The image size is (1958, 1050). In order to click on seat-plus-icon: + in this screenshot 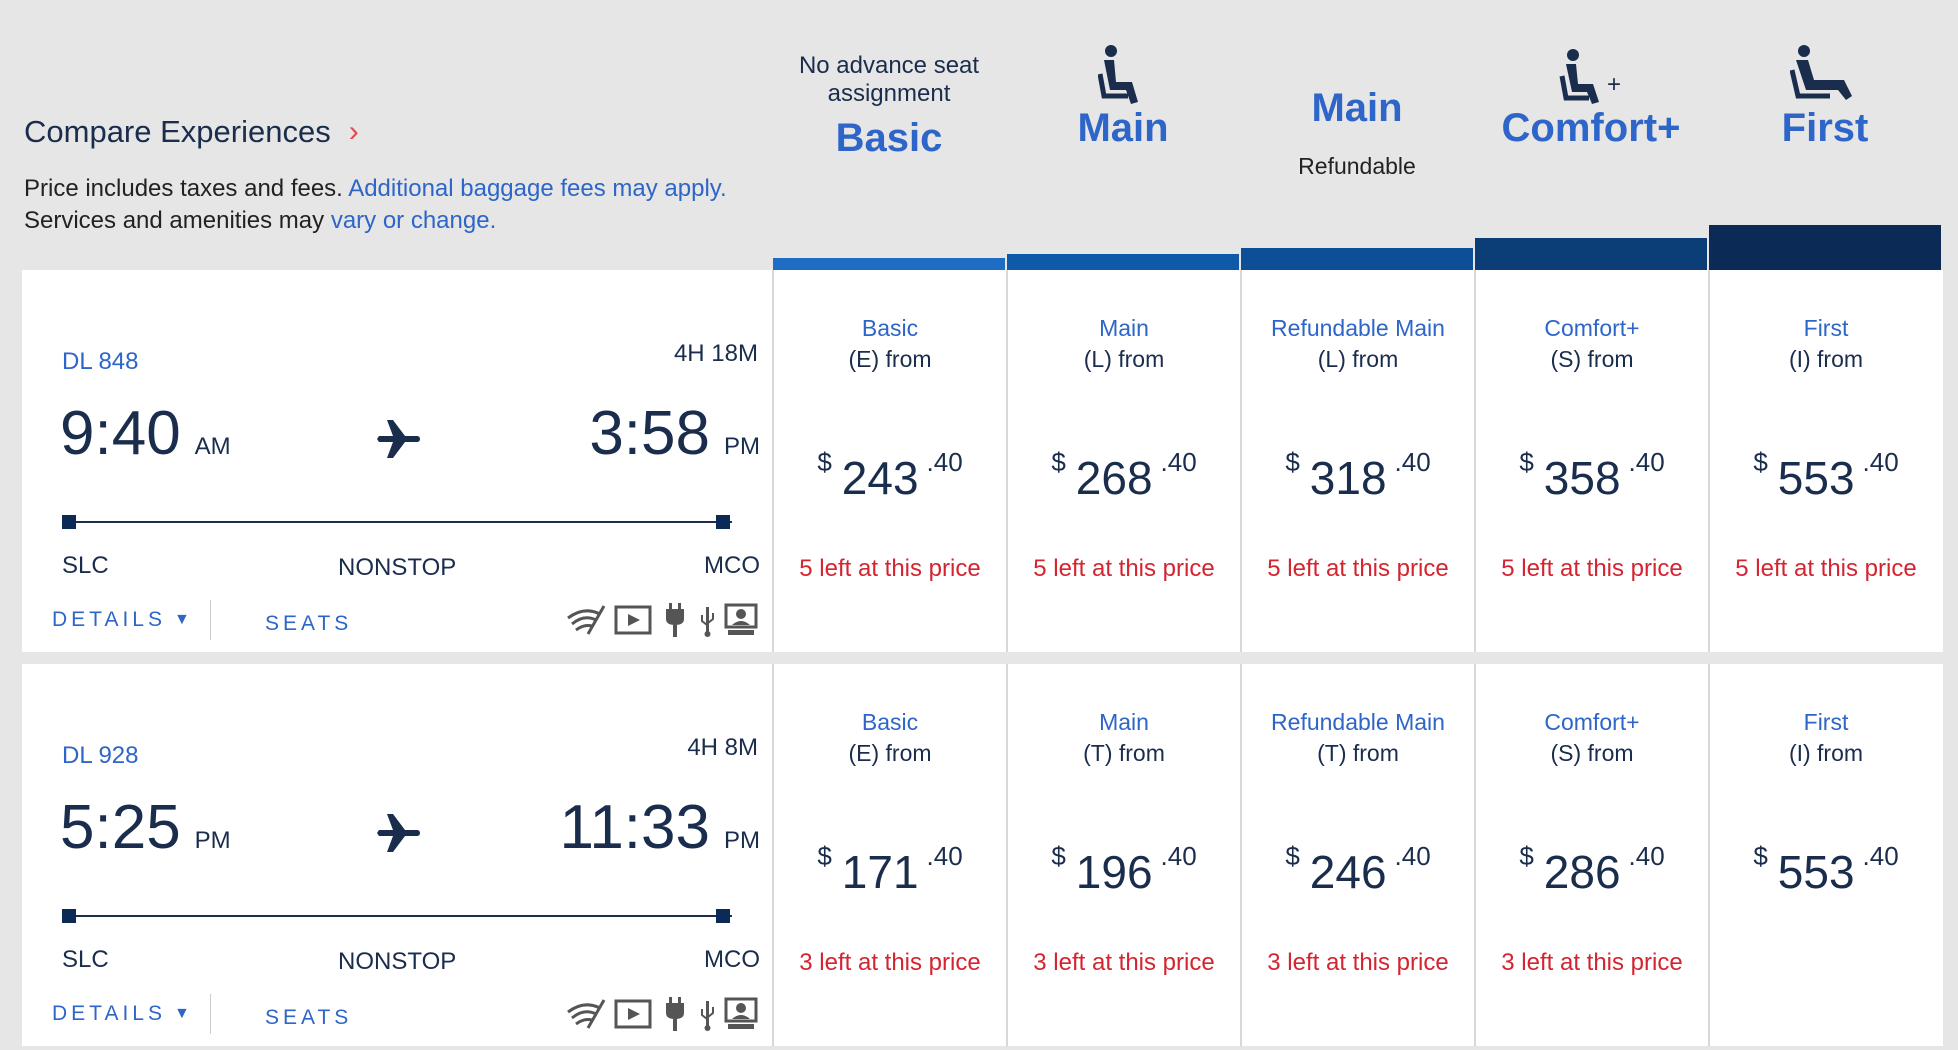, I will do `click(1590, 76)`.